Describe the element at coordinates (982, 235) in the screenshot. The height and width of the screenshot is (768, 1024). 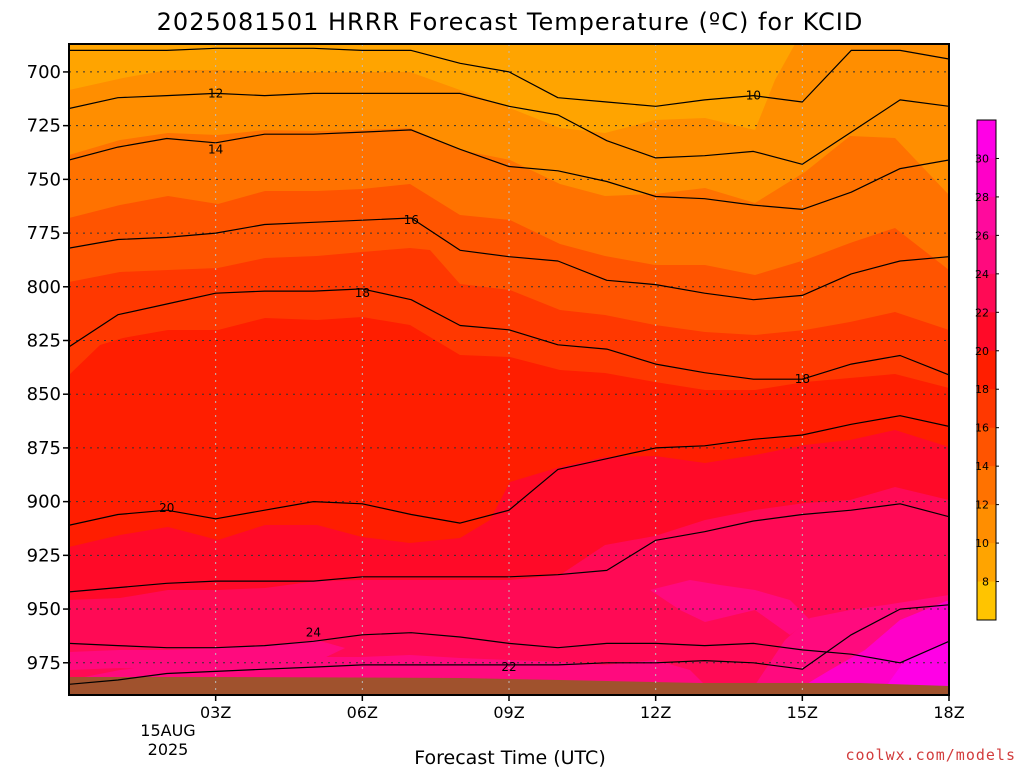
I see `colorbar-label: 26` at that location.